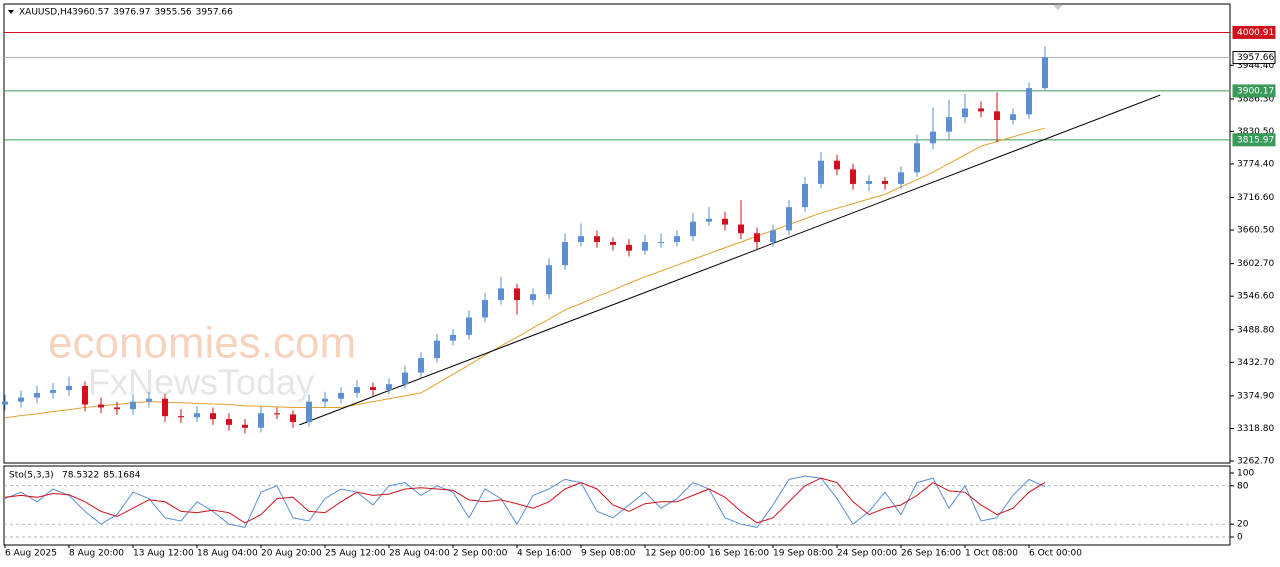  What do you see at coordinates (202, 343) in the screenshot?
I see `watermark: economies.com` at bounding box center [202, 343].